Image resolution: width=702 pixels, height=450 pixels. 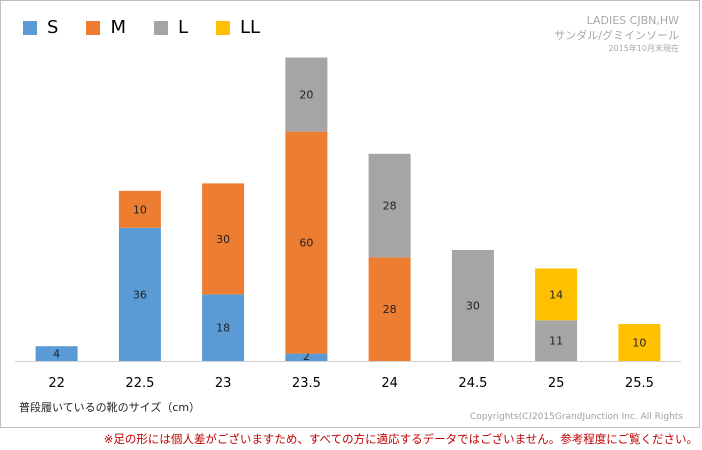 I want to click on legend: S M L LL, so click(x=155, y=27).